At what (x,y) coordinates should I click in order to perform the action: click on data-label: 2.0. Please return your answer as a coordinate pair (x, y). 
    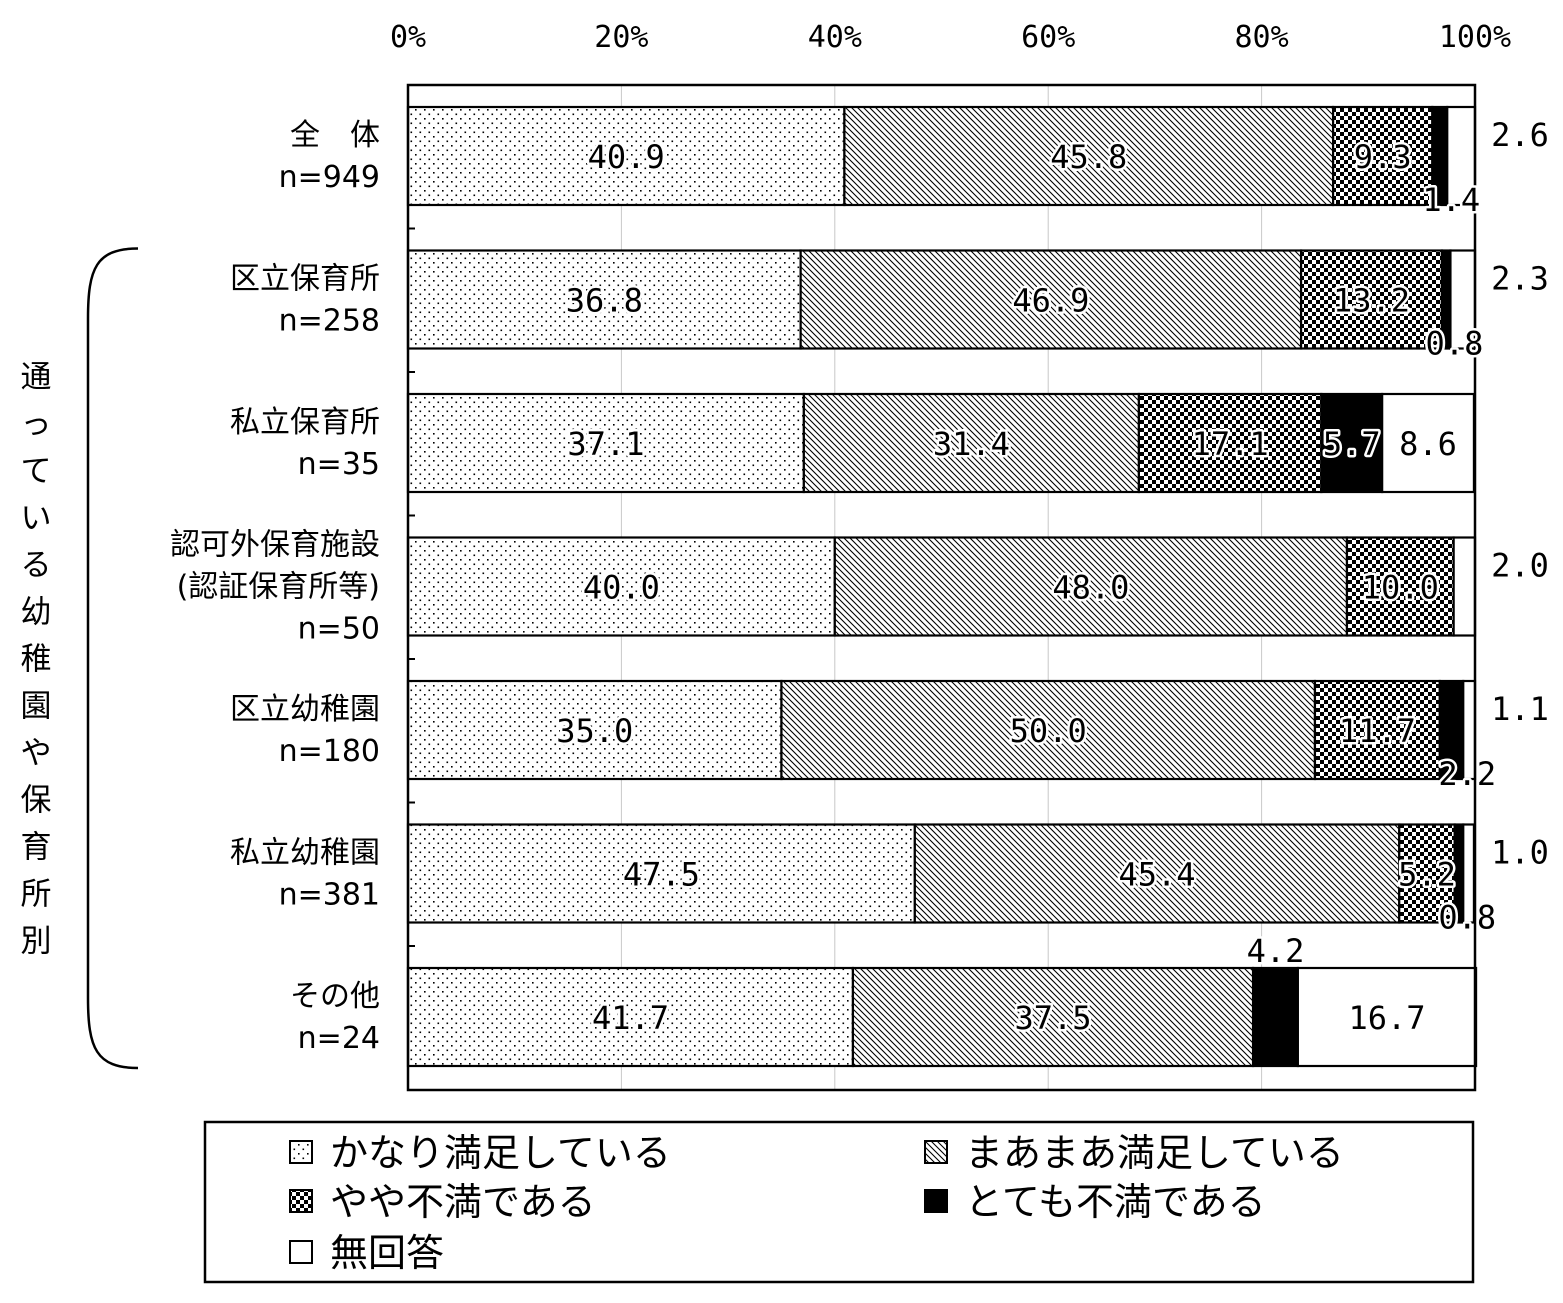
    Looking at the image, I should click on (1520, 566).